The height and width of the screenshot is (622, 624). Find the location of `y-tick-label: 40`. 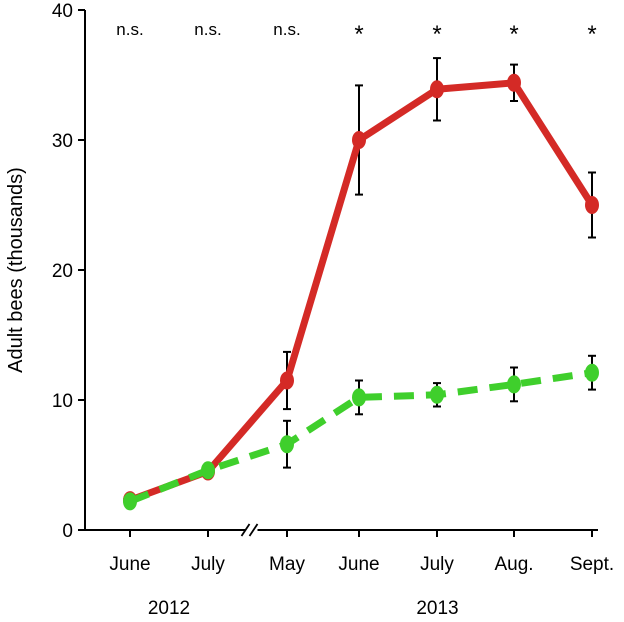

y-tick-label: 40 is located at coordinates (62, 11).